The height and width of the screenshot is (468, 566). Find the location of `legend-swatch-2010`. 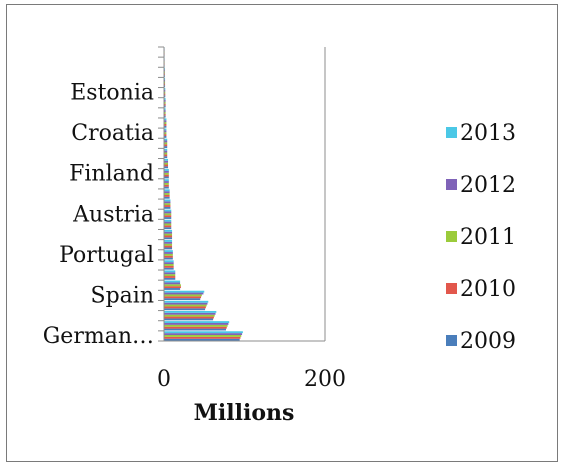

legend-swatch-2010 is located at coordinates (451, 288).